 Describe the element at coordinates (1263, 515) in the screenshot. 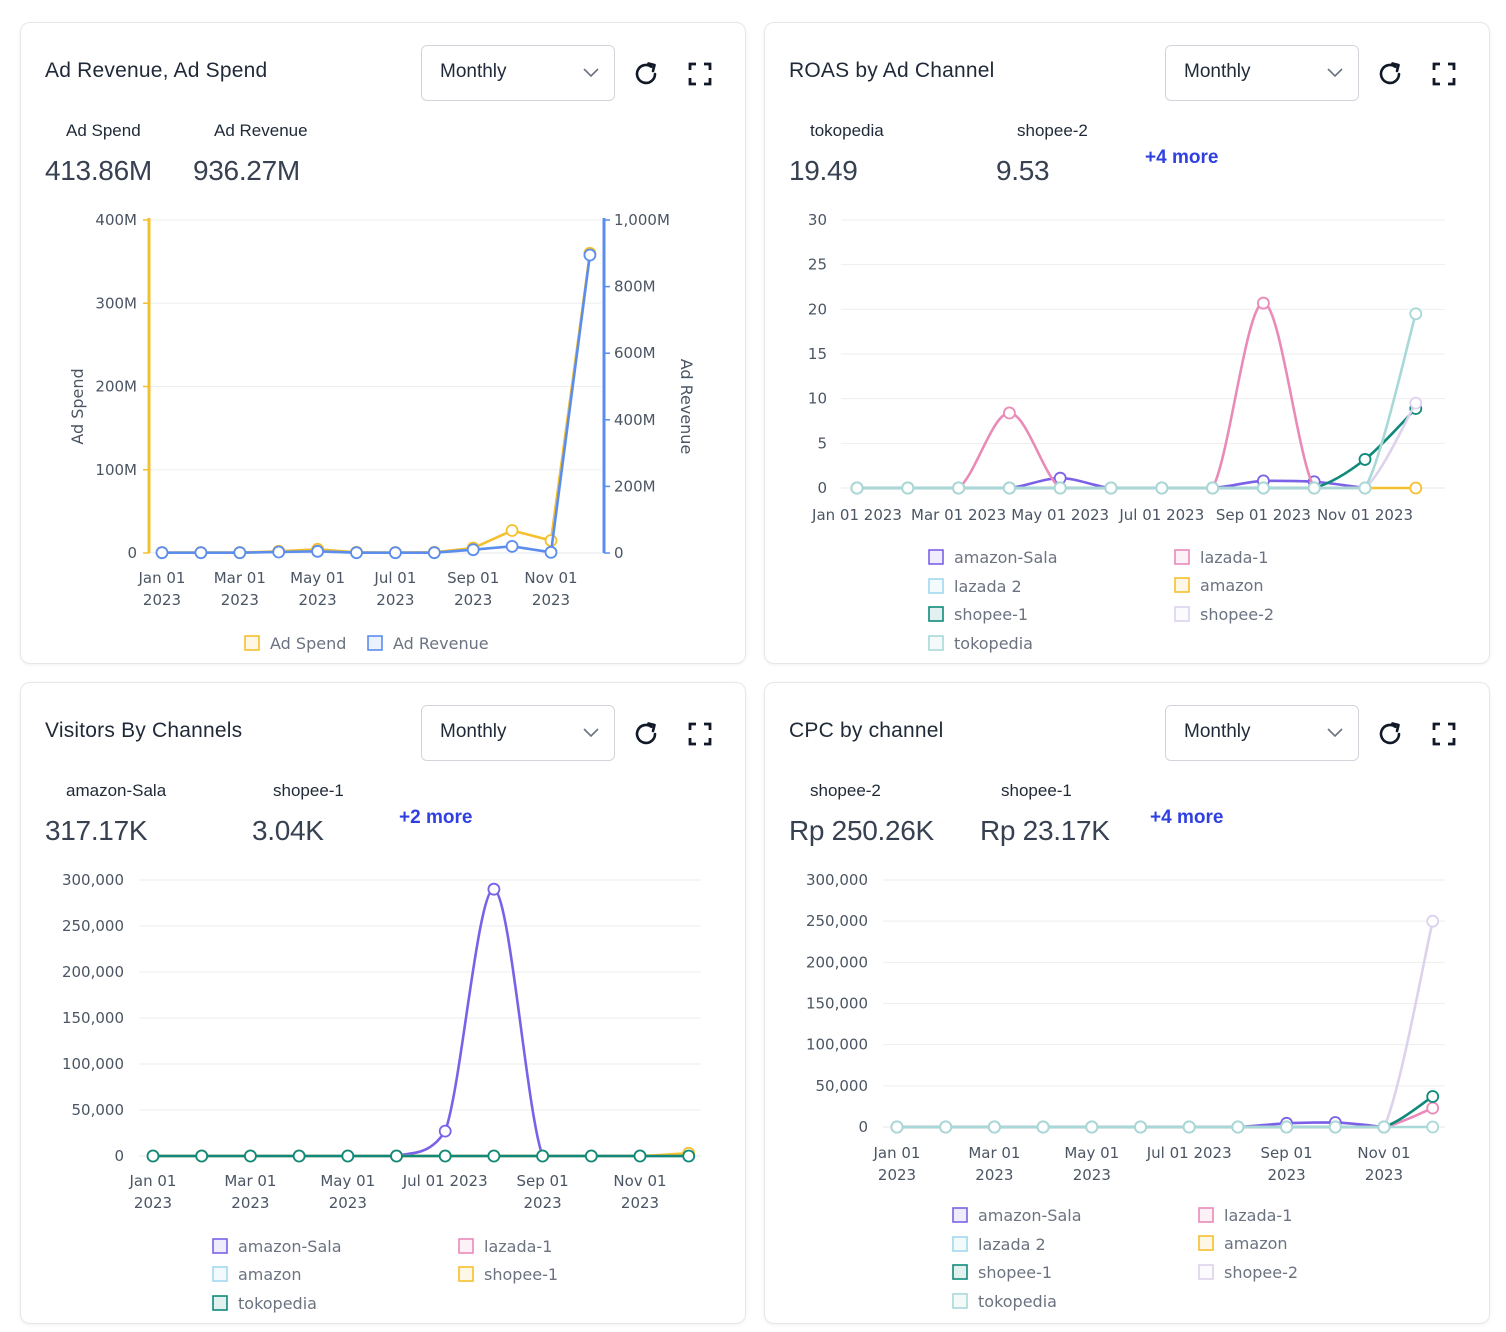

I see `x-tick-label: Sep 01 2023` at that location.